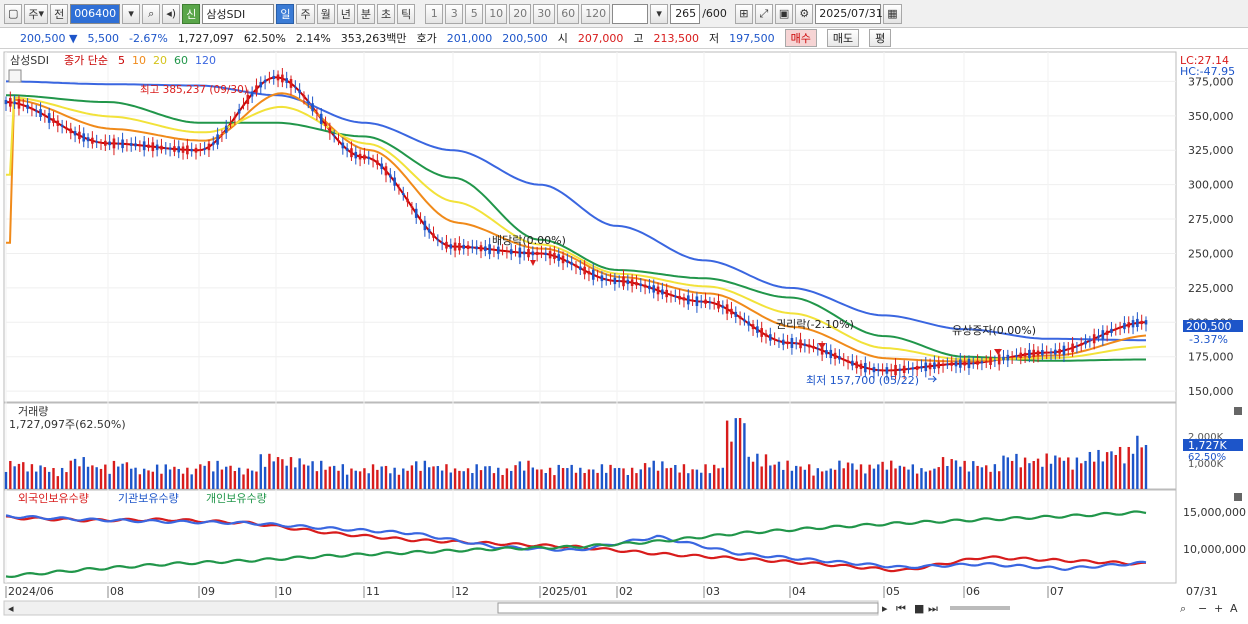 This screenshot has width=1248, height=624. I want to click on rewind-icon: ⏮, so click(901, 608).